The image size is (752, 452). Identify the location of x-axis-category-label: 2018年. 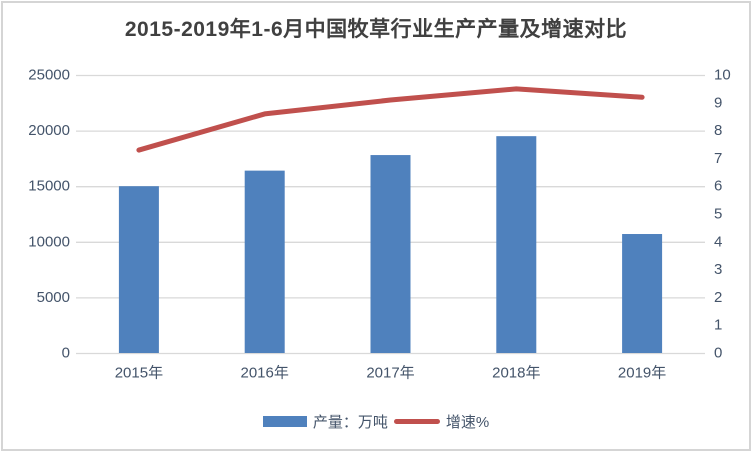
(516, 373).